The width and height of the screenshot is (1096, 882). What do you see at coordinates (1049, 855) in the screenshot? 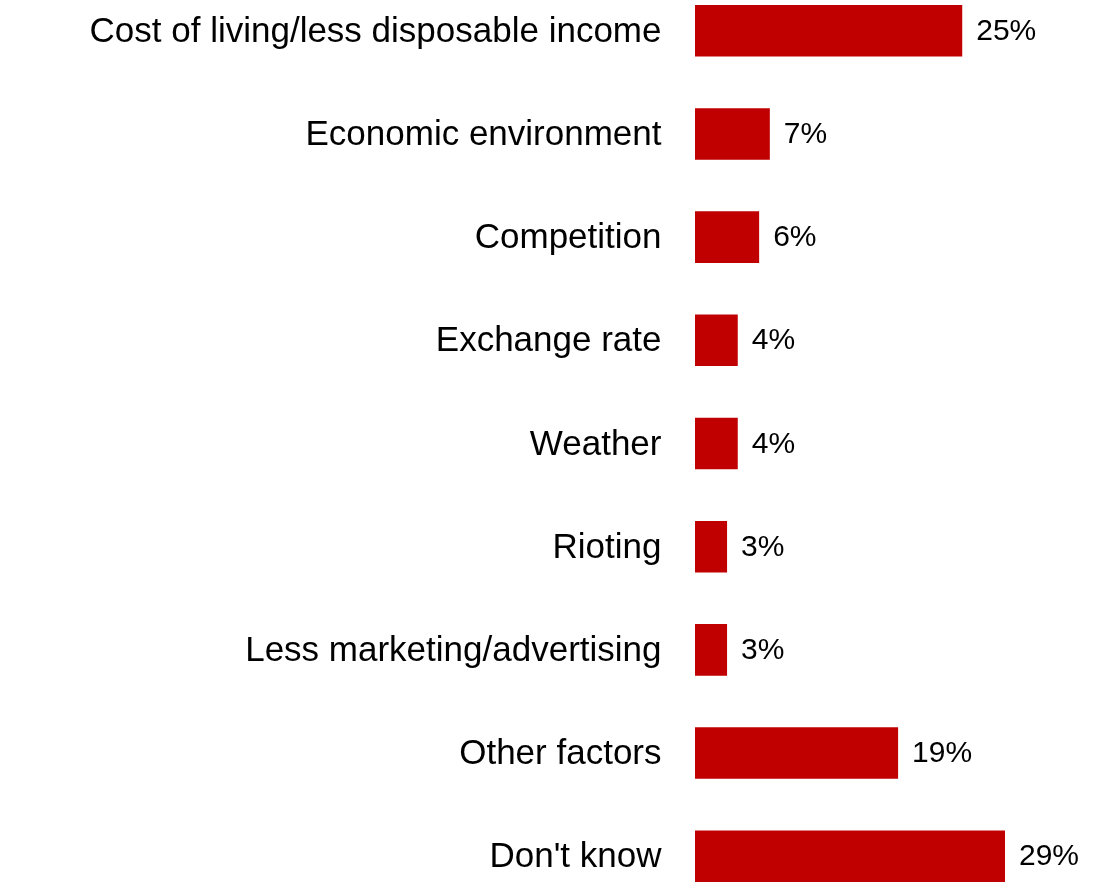
I see `data-label: 29%` at bounding box center [1049, 855].